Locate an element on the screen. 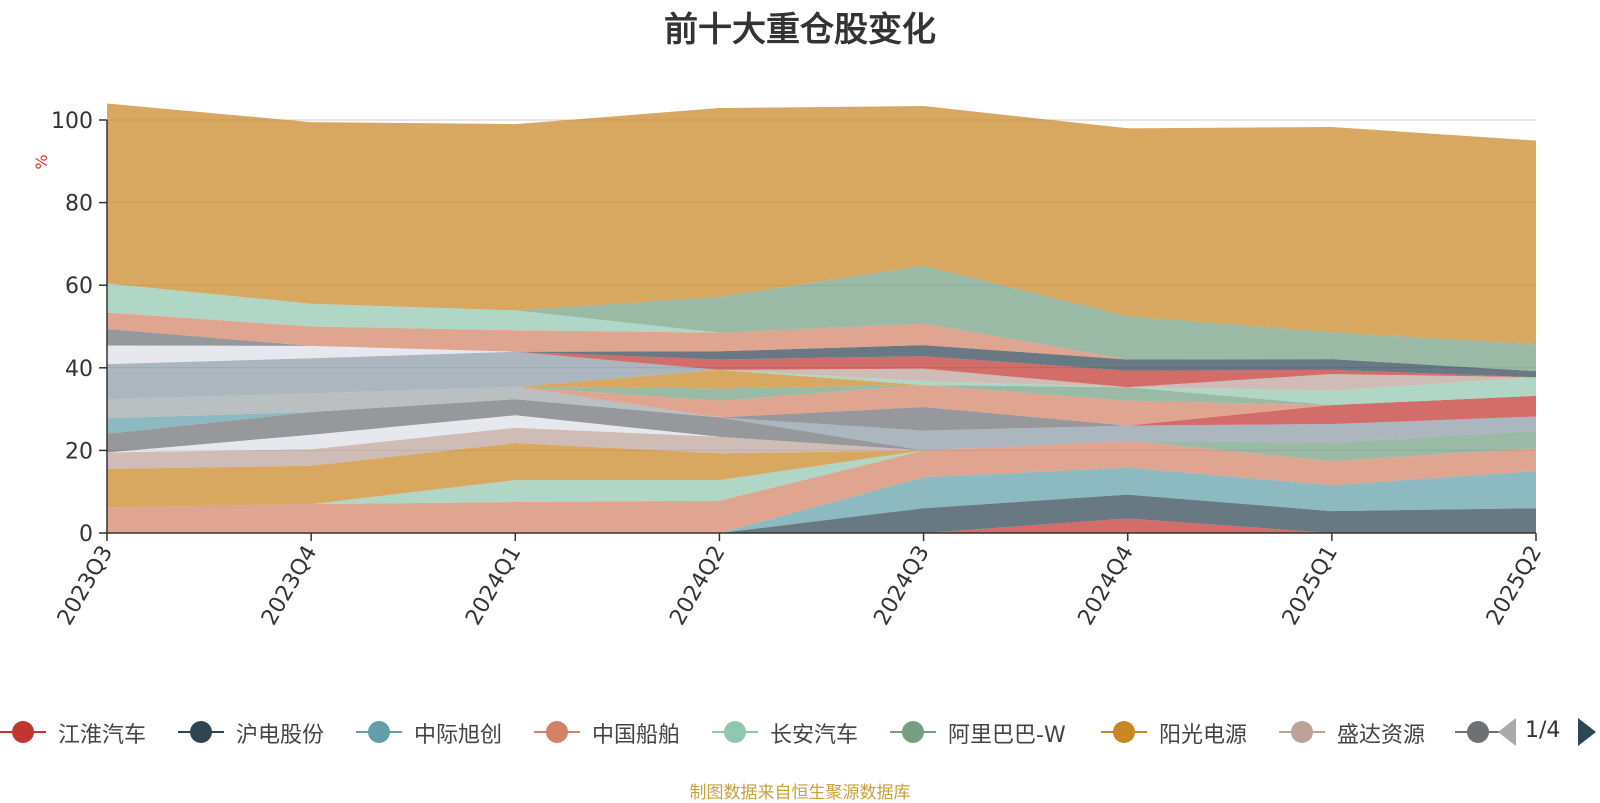  y-tick-label: 40 is located at coordinates (79, 369).